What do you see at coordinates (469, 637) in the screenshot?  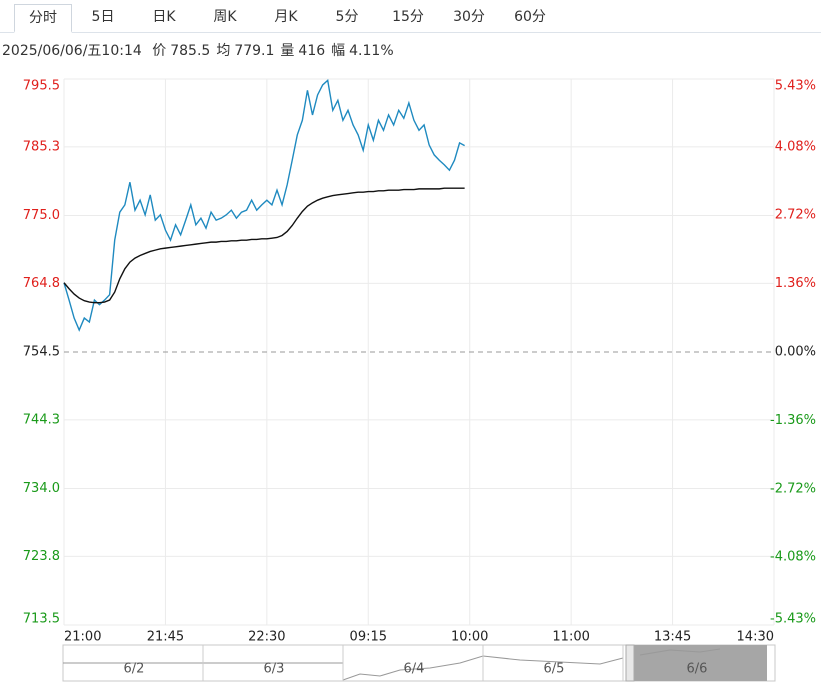 I see `x-tick-label: 10:00` at bounding box center [469, 637].